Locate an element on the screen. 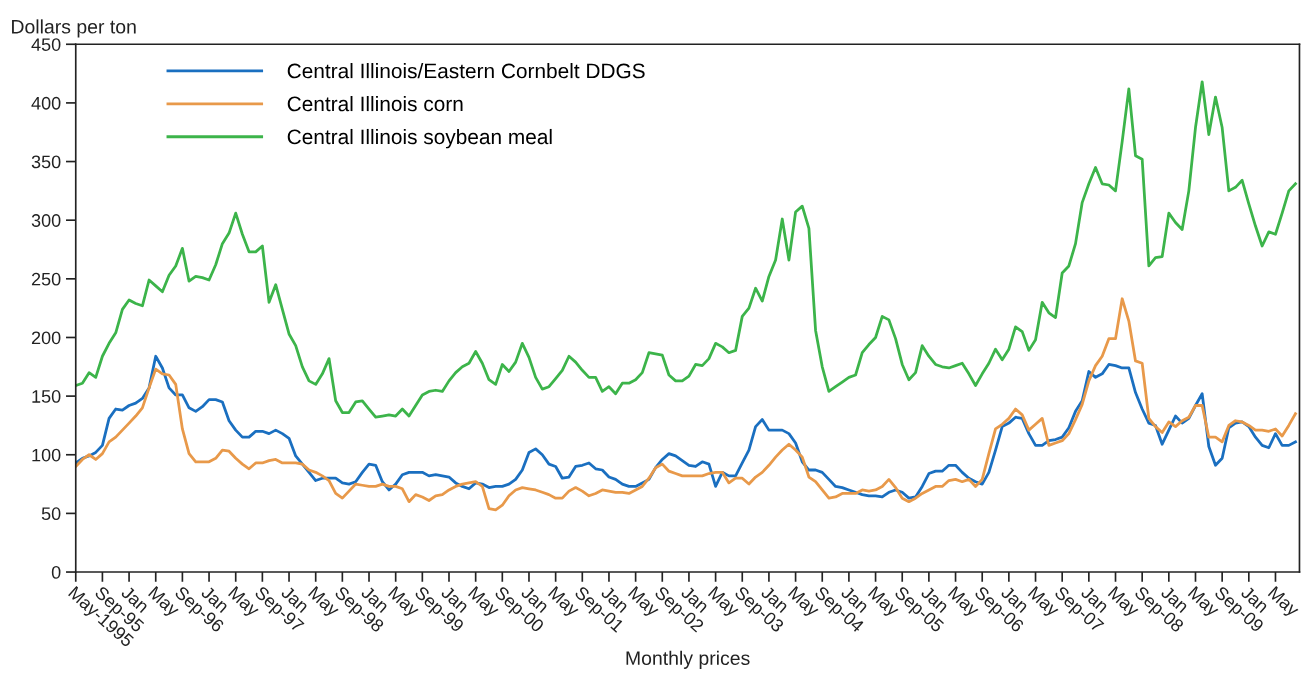 The height and width of the screenshot is (681, 1306). x-tick-label: May is located at coordinates (1283, 603).